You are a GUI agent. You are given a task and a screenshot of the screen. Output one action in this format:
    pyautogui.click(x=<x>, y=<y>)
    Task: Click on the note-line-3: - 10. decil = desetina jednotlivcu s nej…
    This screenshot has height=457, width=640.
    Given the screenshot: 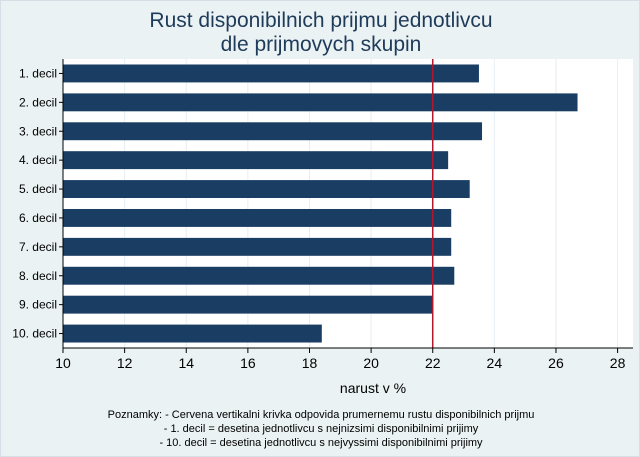 What is the action you would take?
    pyautogui.click(x=321, y=443)
    